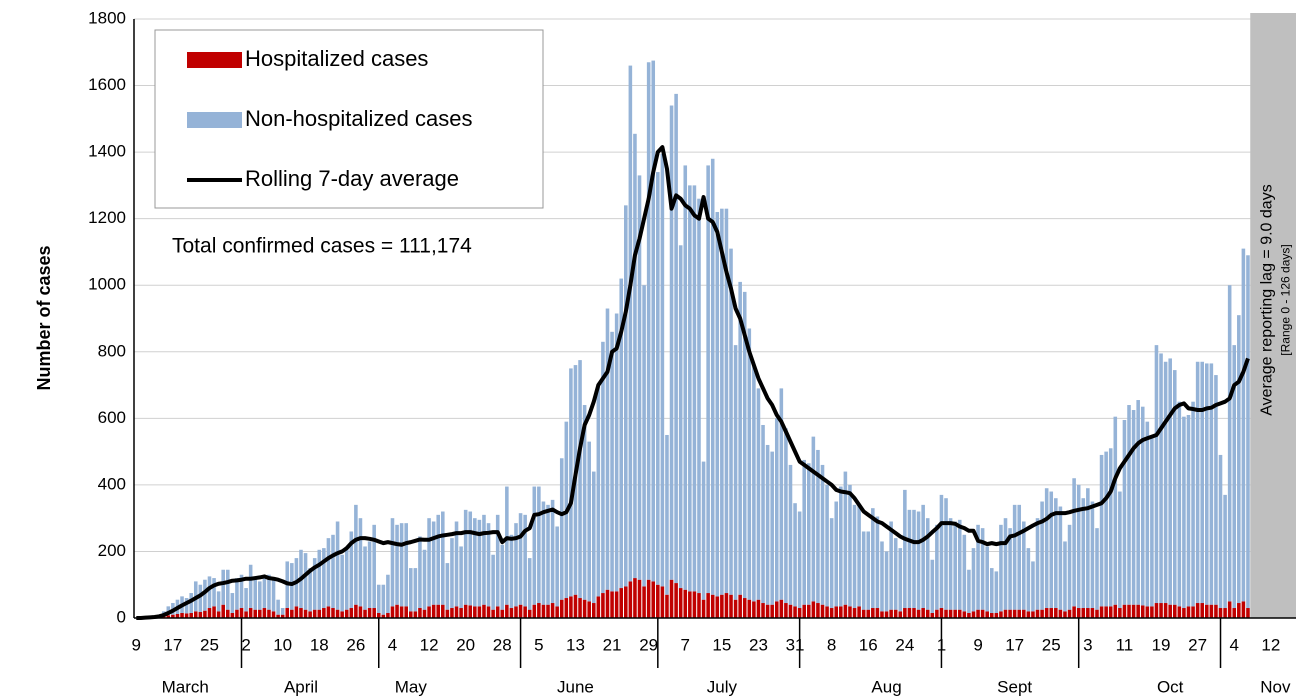 Image resolution: width=1306 pixels, height=700 pixels. I want to click on x-tick-label: 24, so click(904, 644).